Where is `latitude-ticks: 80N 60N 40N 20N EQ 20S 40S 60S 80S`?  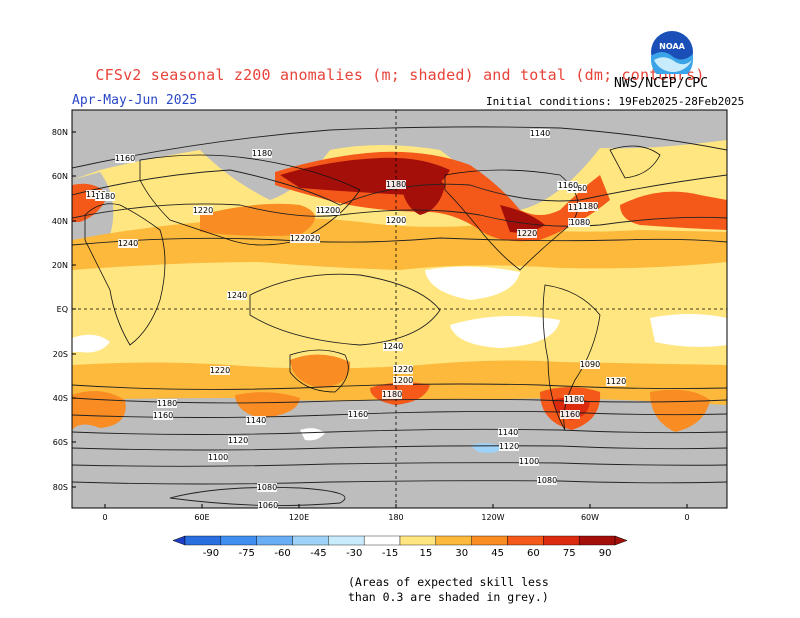 latitude-ticks: 80N 60N 40N 20N EQ 20S 40S 60S 80S is located at coordinates (64, 310).